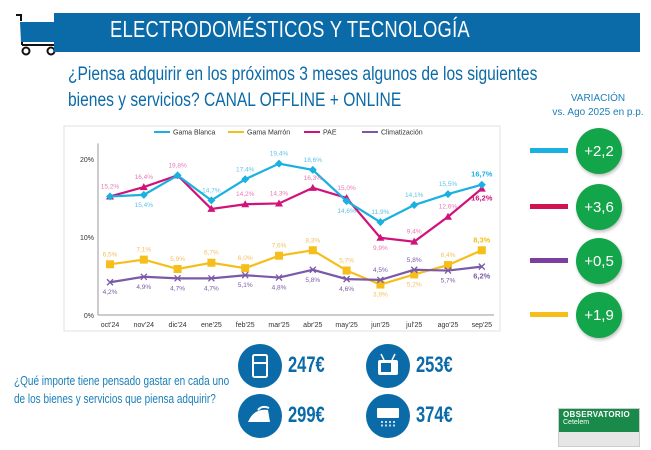  I want to click on page-title: ELECTRODOMÉSTICOS Y TECNOLOGÍA, so click(290, 29).